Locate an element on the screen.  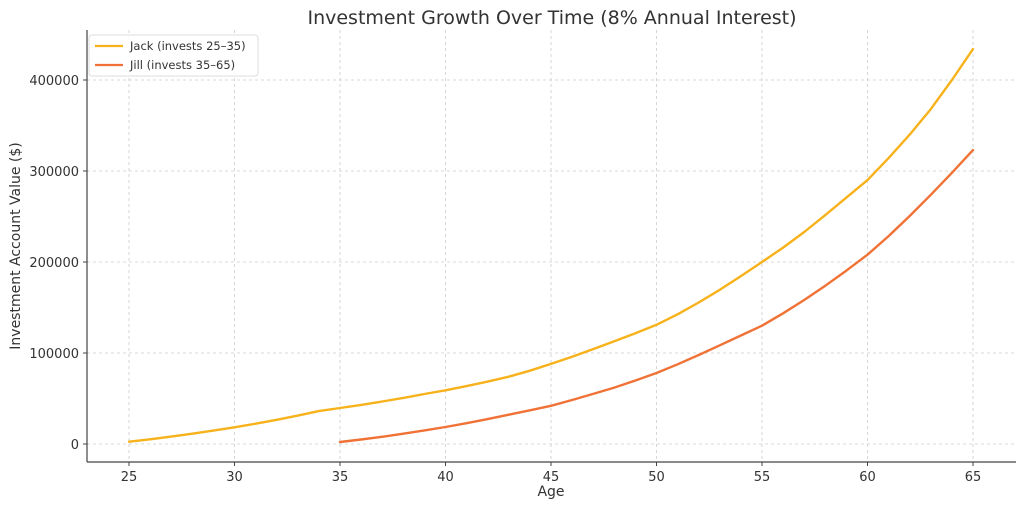
y-axis-ticks: 0 100000 200000 300000 400000 is located at coordinates (58, 263).